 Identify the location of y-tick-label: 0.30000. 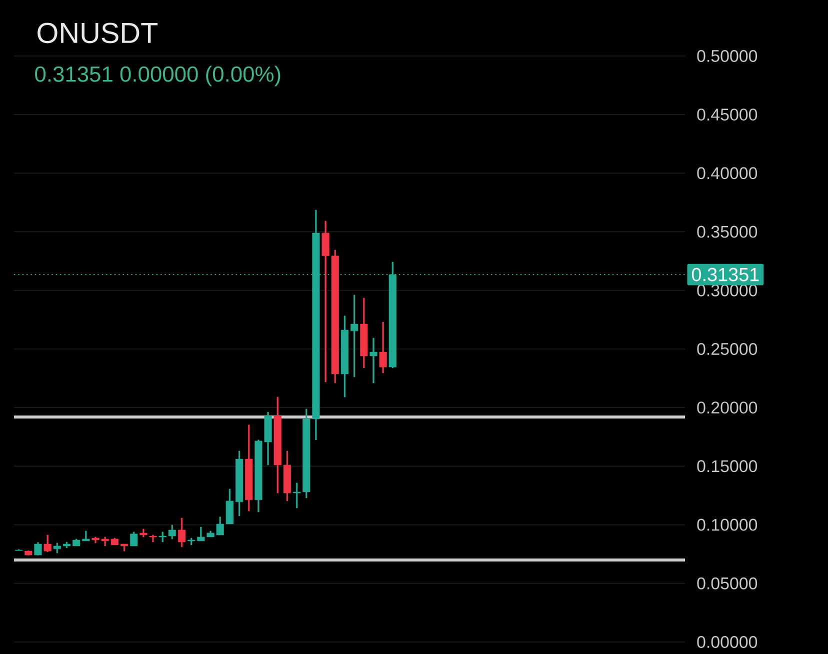
(727, 290).